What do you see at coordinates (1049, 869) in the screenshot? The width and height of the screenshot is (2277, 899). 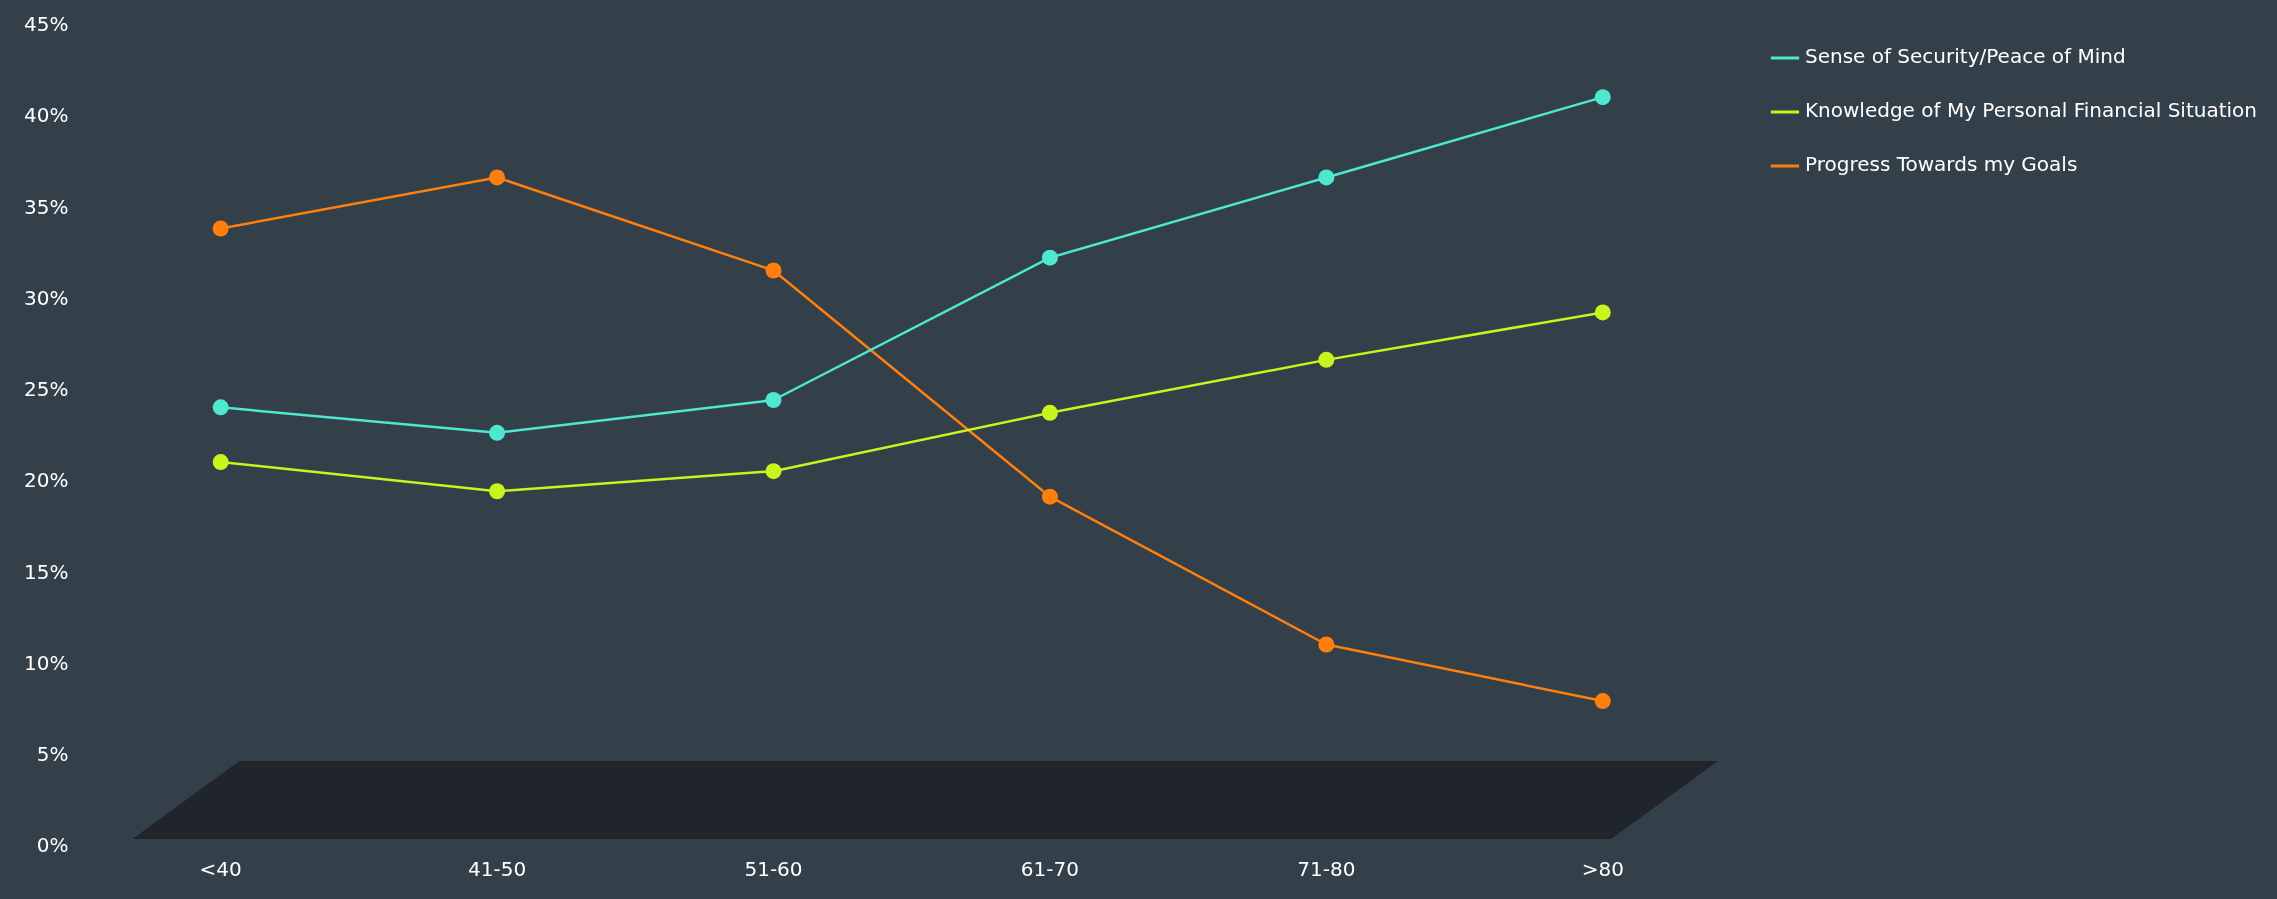 I see `x-tick-label: 61-70` at bounding box center [1049, 869].